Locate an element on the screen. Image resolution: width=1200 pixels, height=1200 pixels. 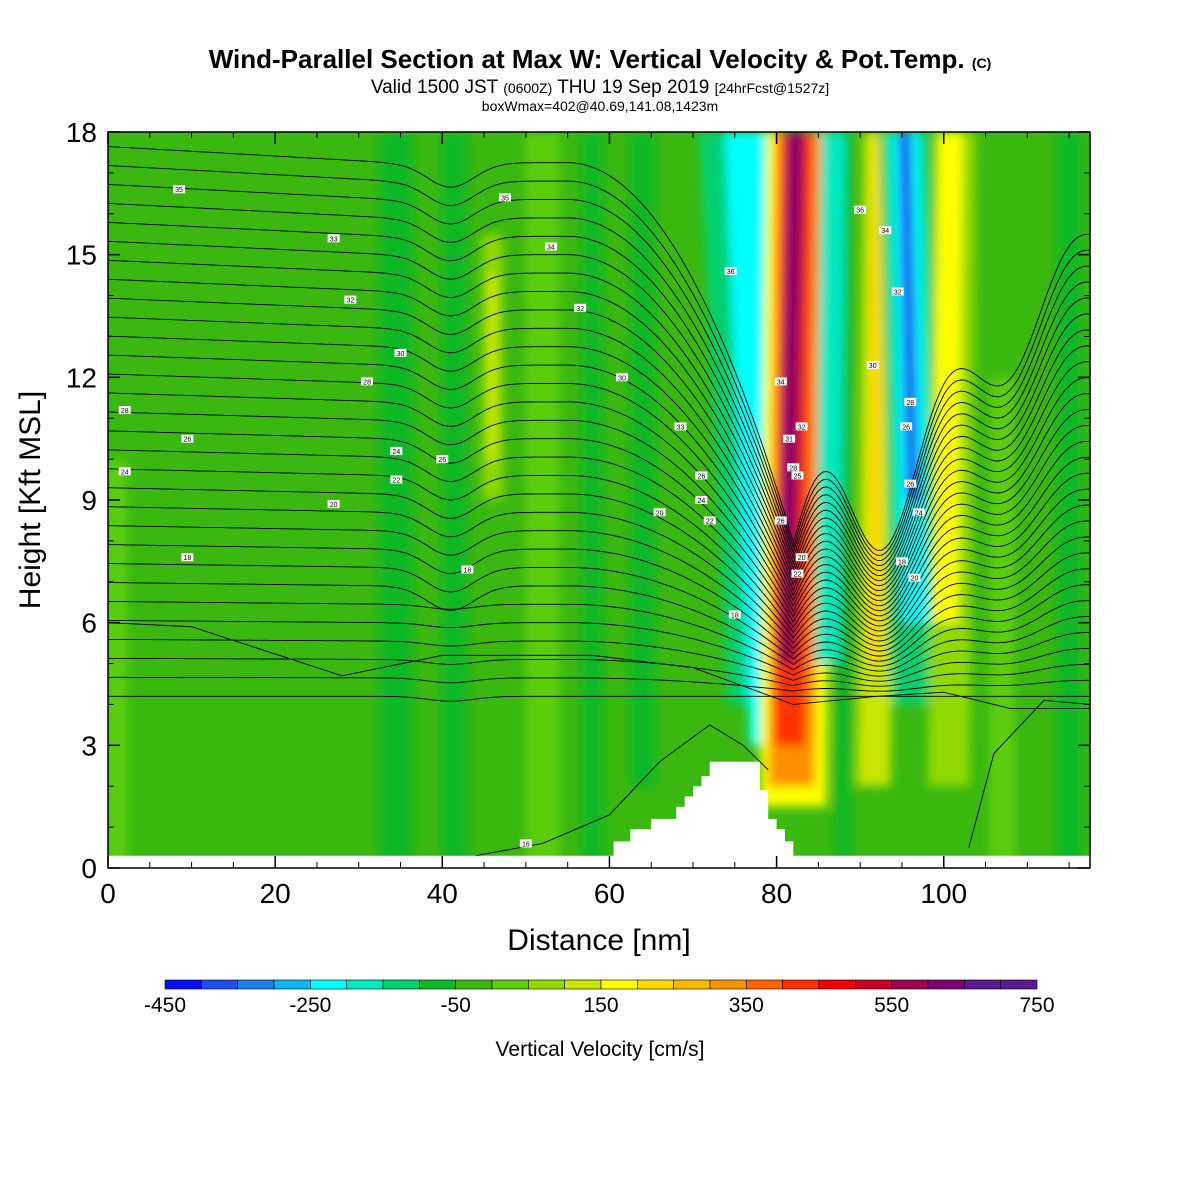
x-axis-label: Distance [nm] is located at coordinates (598, 940).